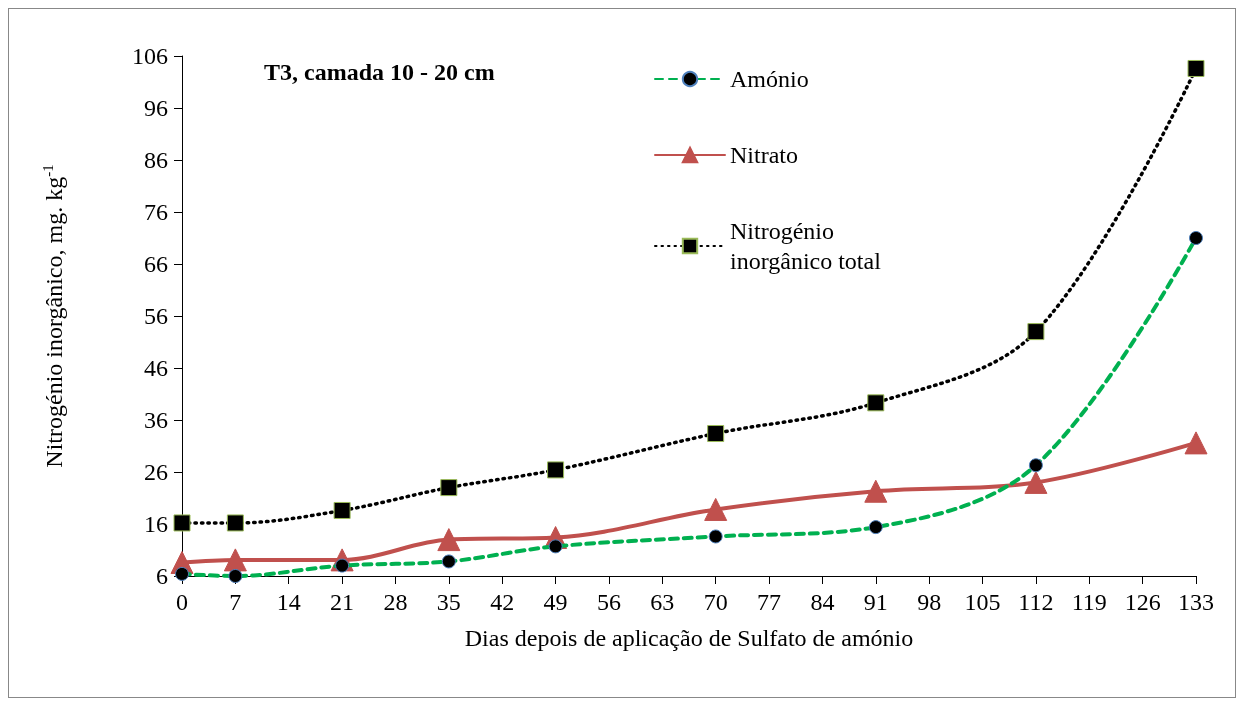  Describe the element at coordinates (182, 602) in the screenshot. I see `x-tick-label: 0` at that location.